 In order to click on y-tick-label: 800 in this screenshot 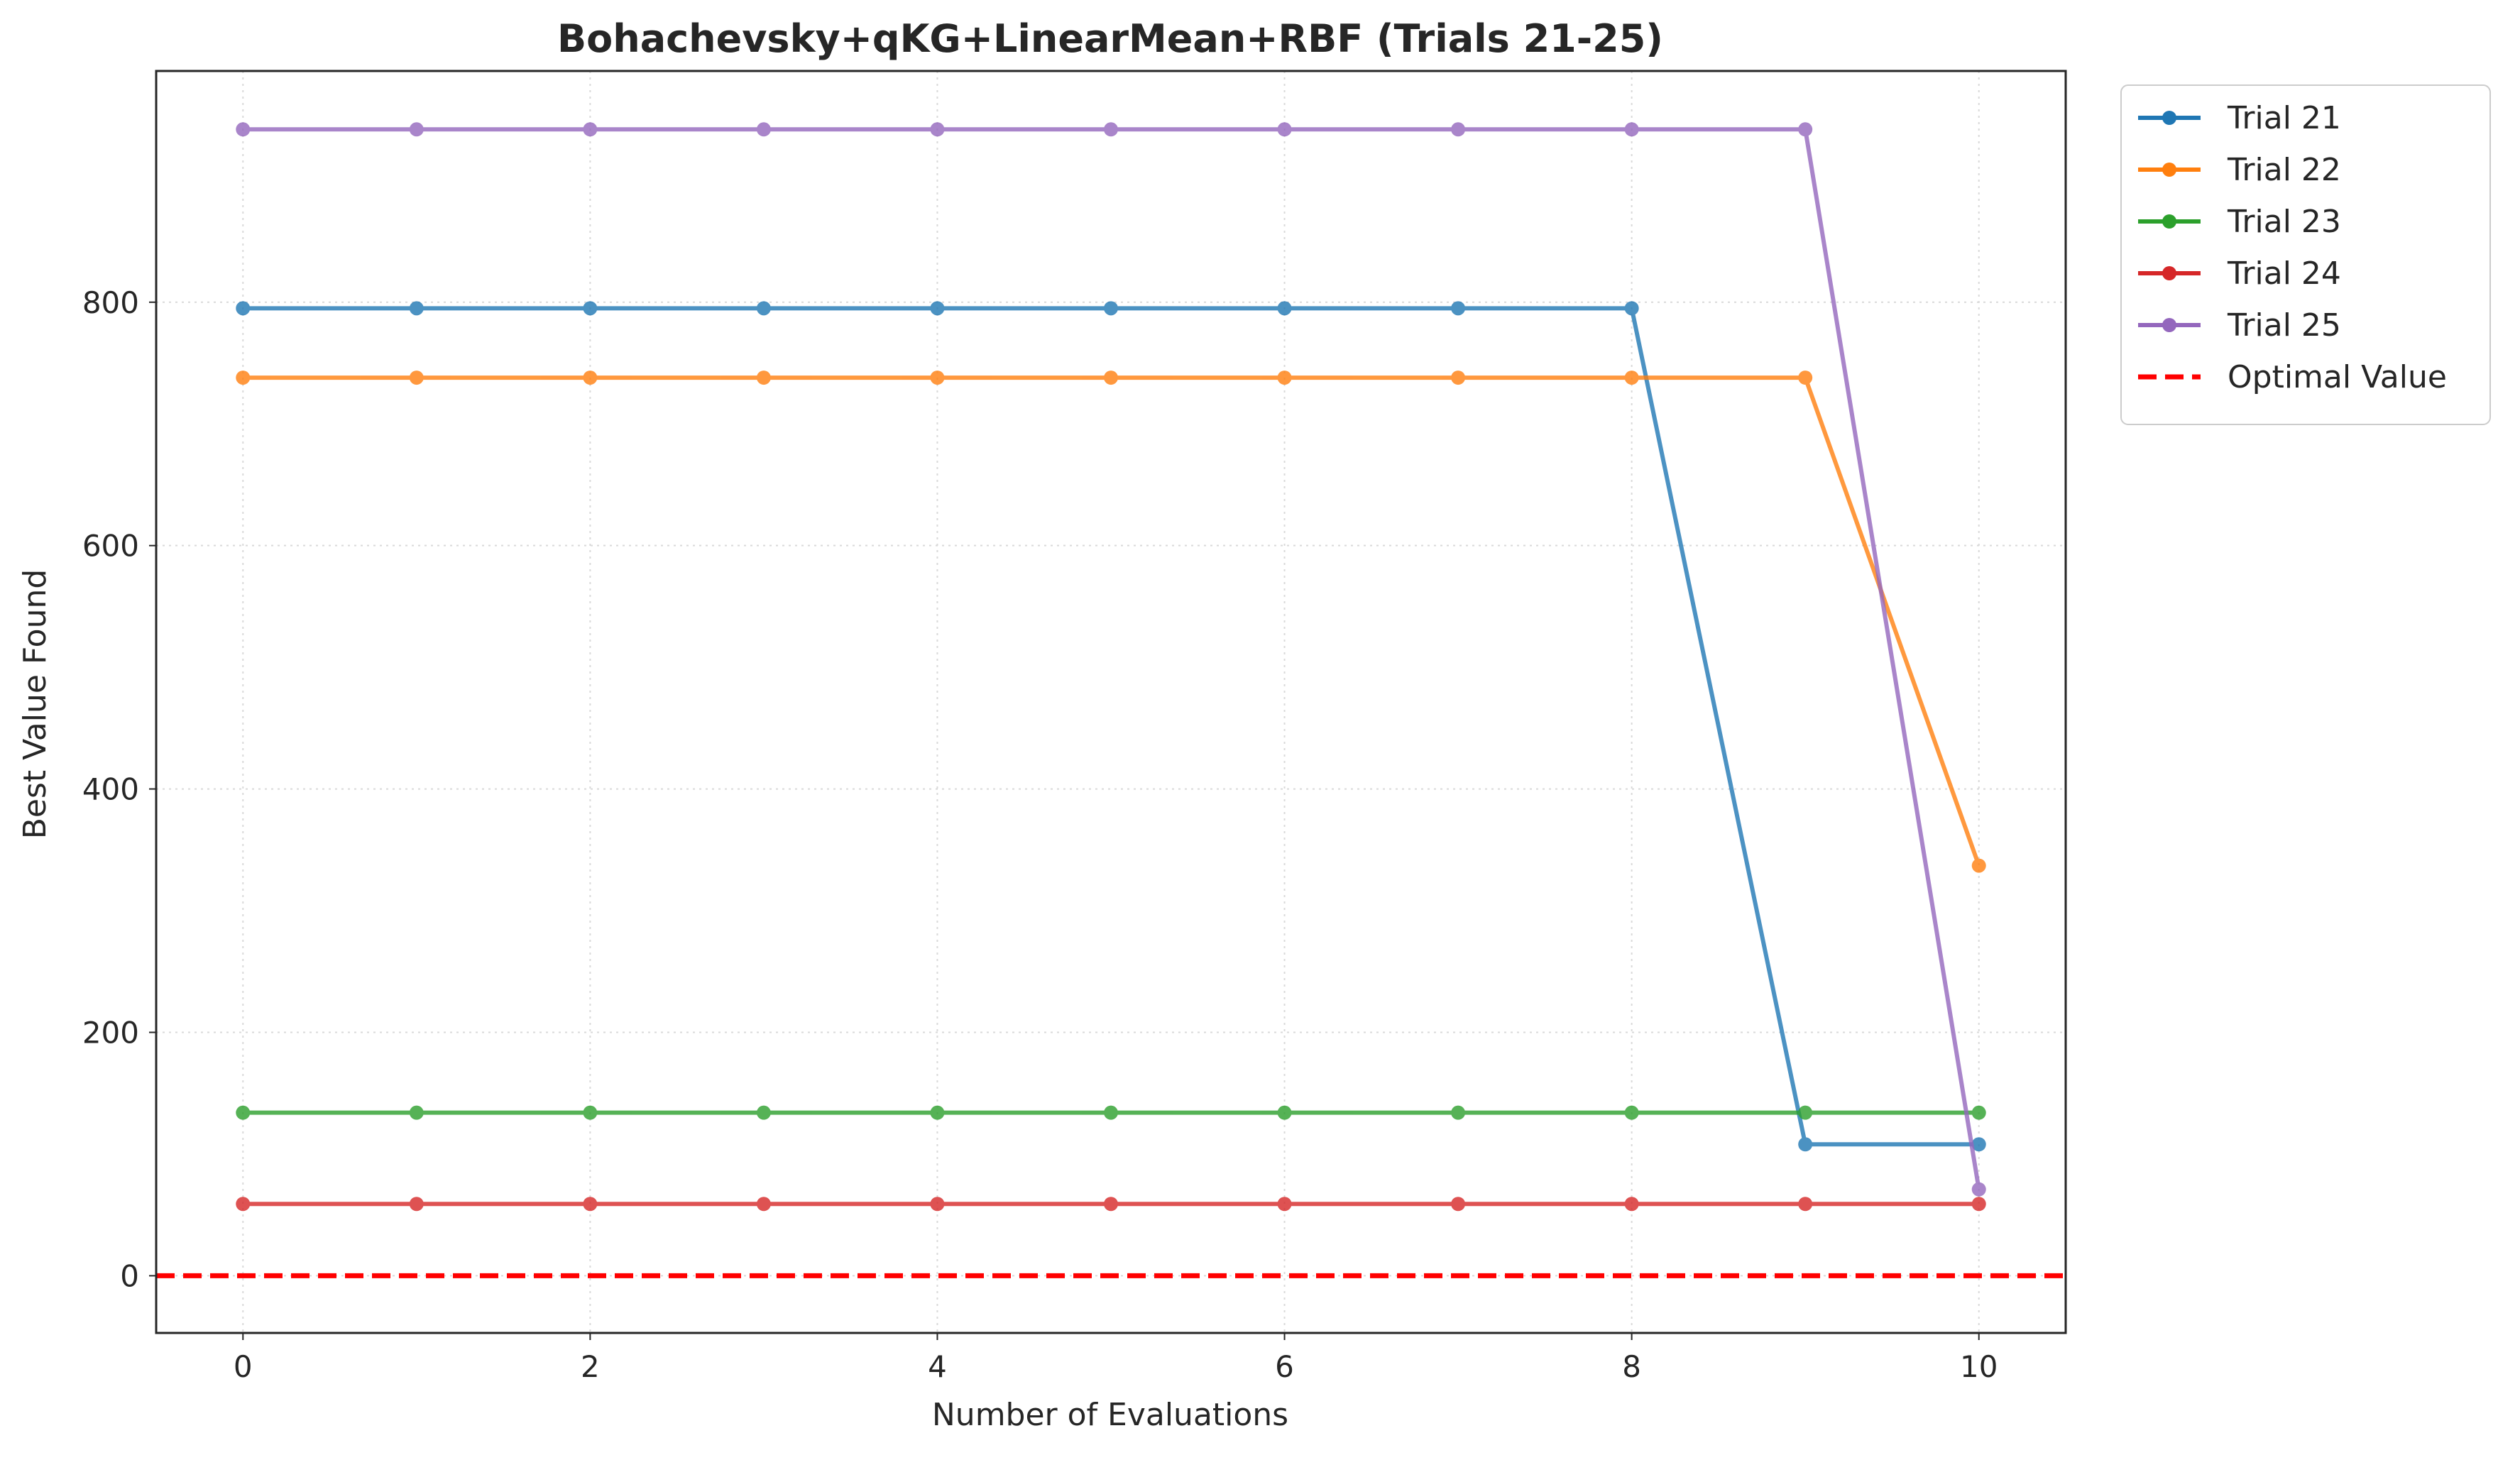, I will do `click(111, 302)`.